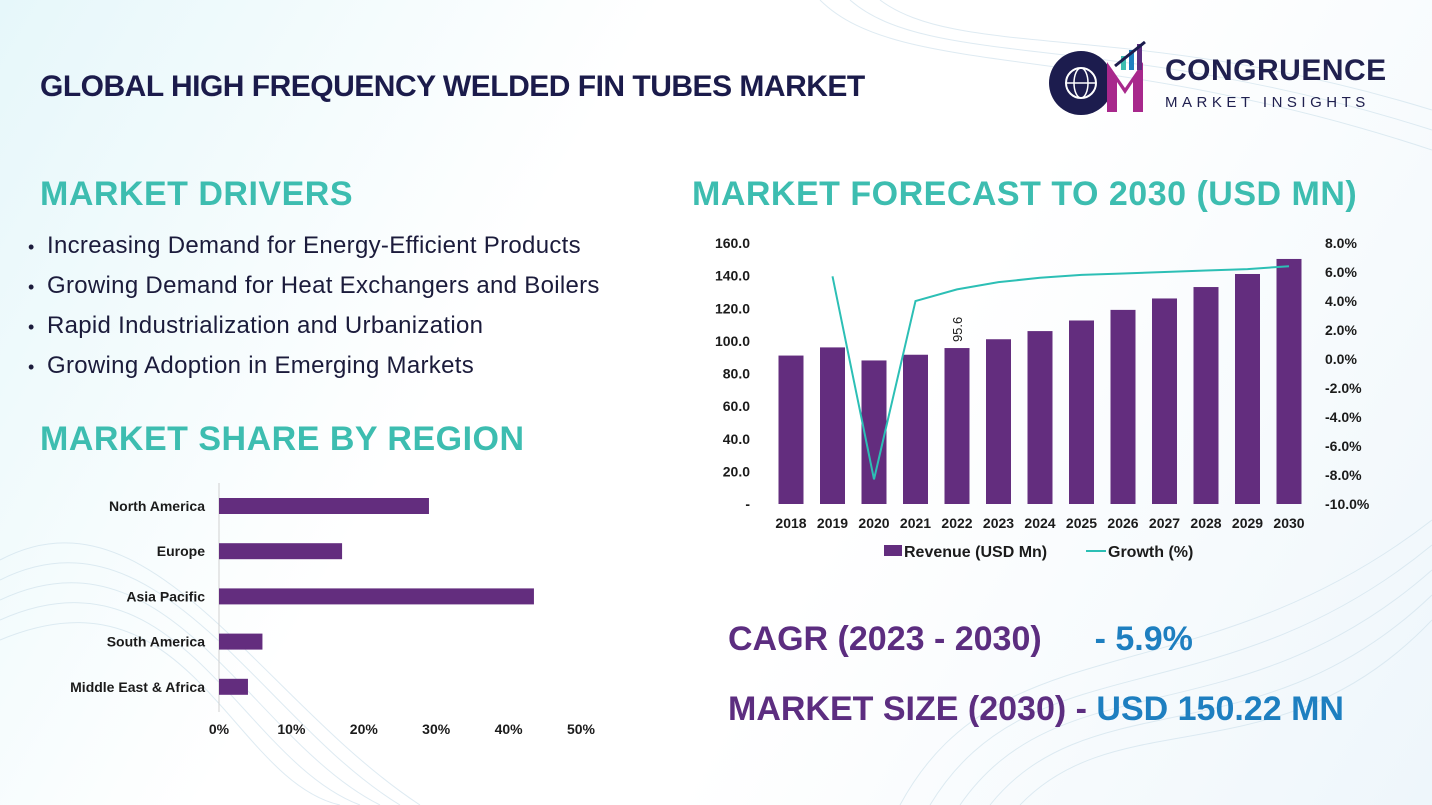 Image resolution: width=1432 pixels, height=805 pixels. What do you see at coordinates (1143, 639) in the screenshot?
I see `cagr-value: - 5.9%` at bounding box center [1143, 639].